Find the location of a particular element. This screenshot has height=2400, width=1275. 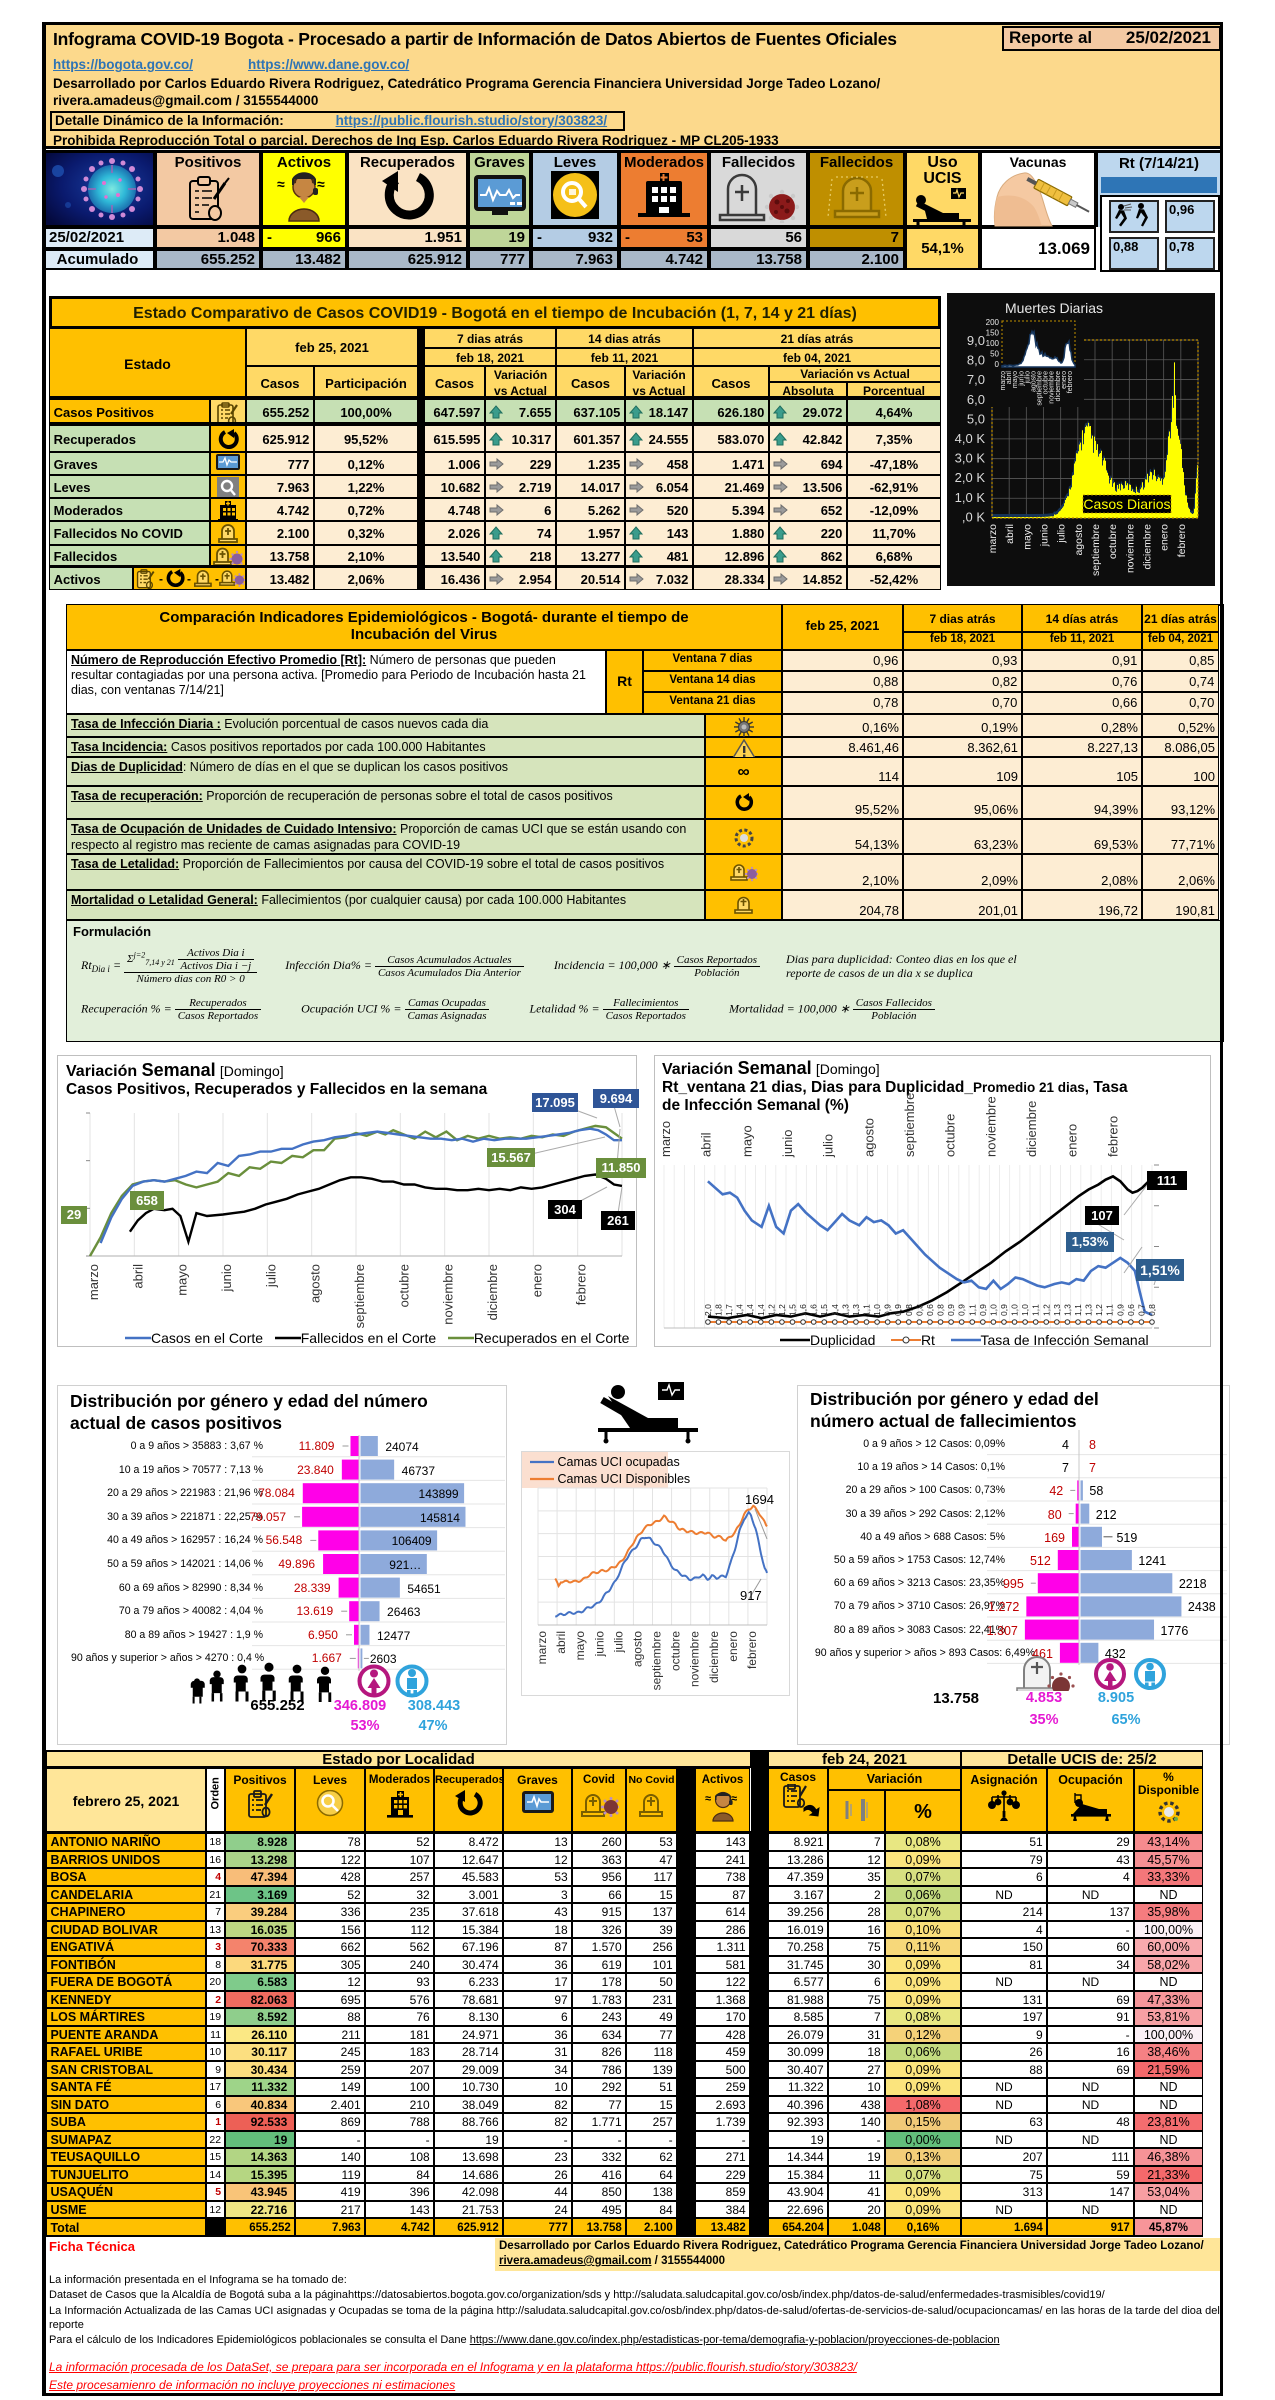

svg-text: 200 is located at coordinates (993, 322).